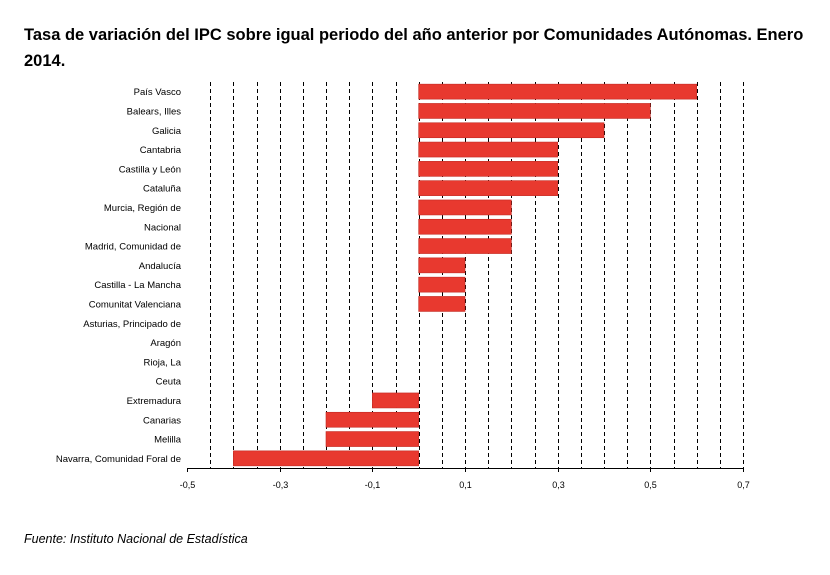 Image resolution: width=830 pixels, height=575 pixels. What do you see at coordinates (373, 485) in the screenshot?
I see `x-tick-label: -0,1` at bounding box center [373, 485].